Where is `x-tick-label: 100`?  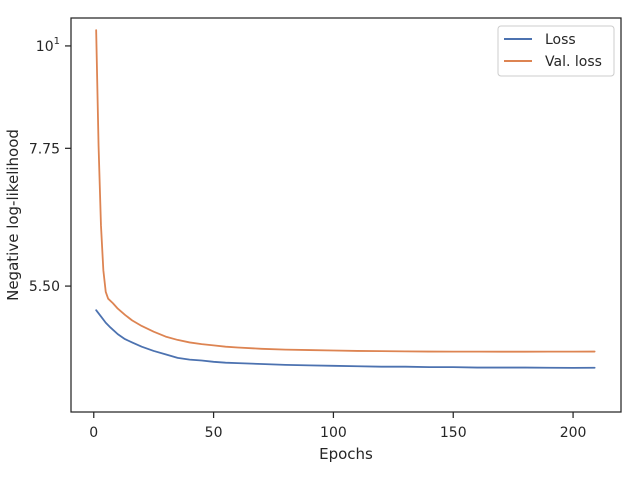
x-tick-label: 100 is located at coordinates (333, 433).